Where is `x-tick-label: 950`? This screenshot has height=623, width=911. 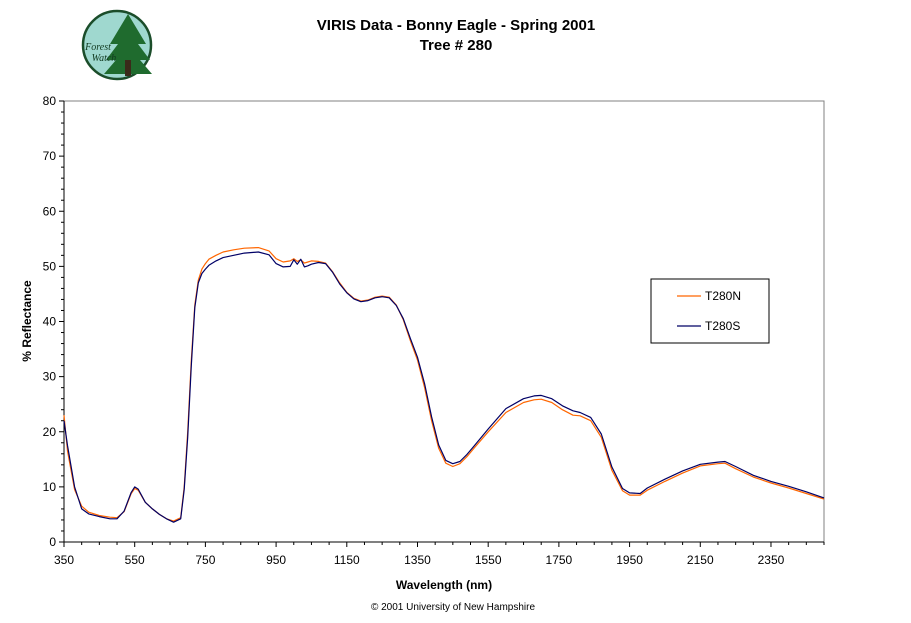
x-tick-label: 950 is located at coordinates (276, 560).